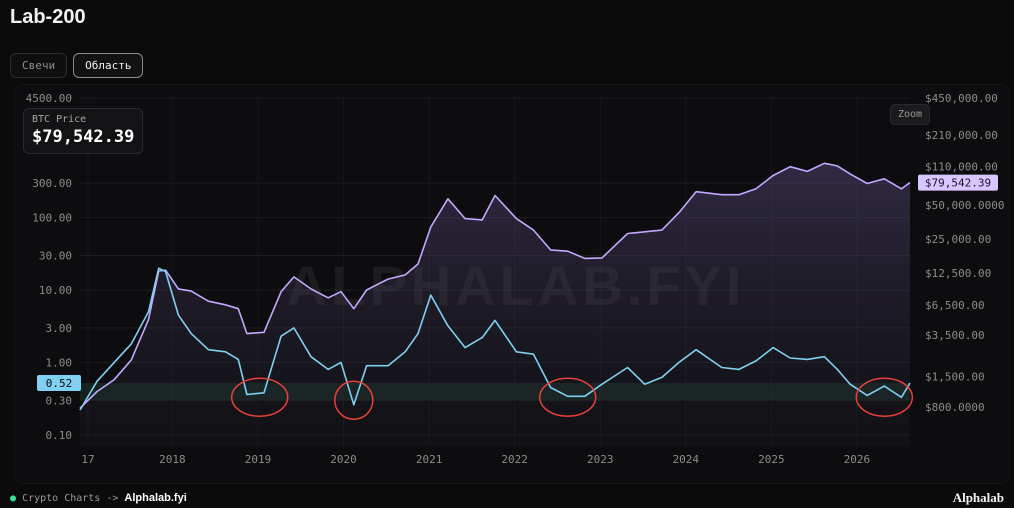  I want to click on alphalab-logo: Alphalab, so click(978, 497).